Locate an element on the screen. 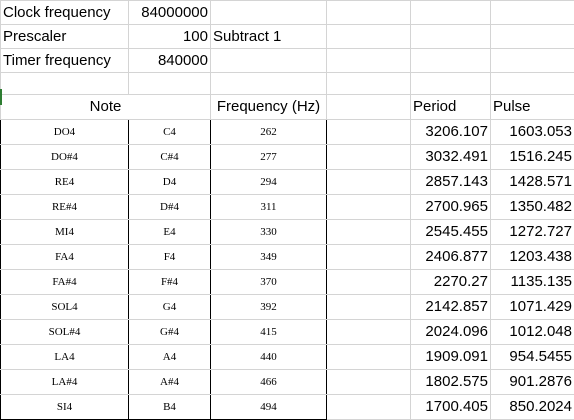 Image resolution: width=574 pixels, height=420 pixels. solfege-cell: SOL4 is located at coordinates (65, 307).